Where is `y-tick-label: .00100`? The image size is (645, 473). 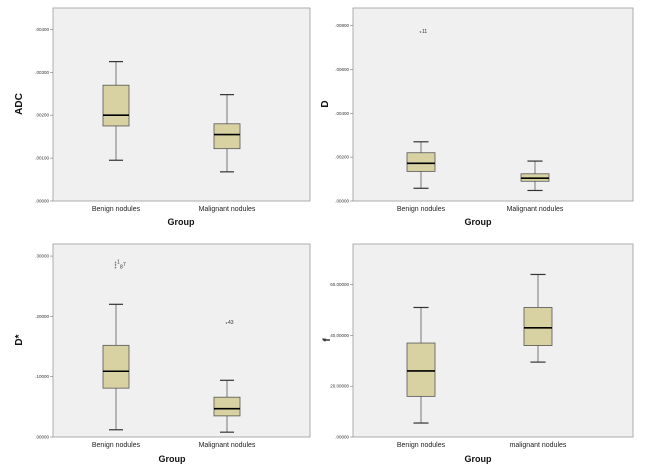
y-tick-label: .00100 is located at coordinates (42, 158).